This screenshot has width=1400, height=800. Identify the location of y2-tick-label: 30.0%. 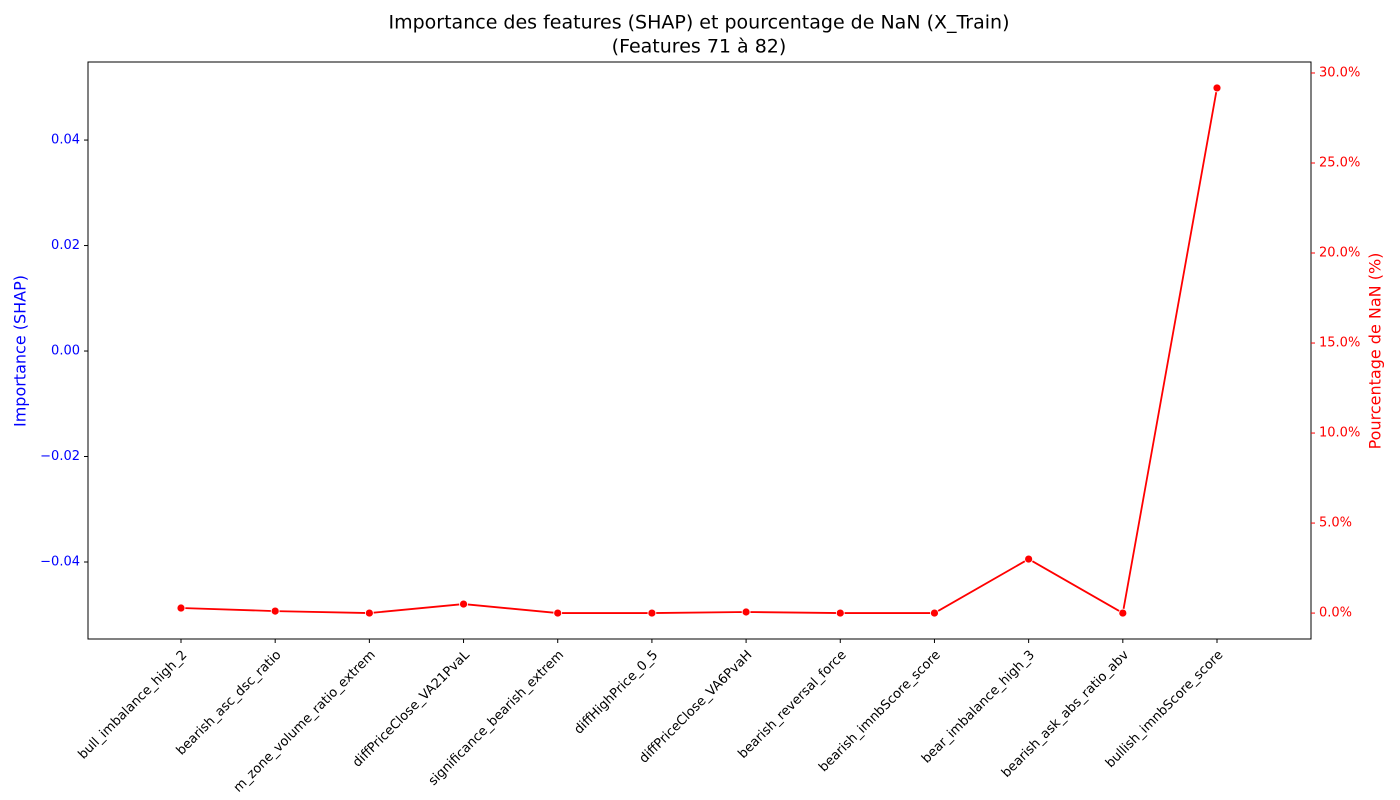
(1339, 72).